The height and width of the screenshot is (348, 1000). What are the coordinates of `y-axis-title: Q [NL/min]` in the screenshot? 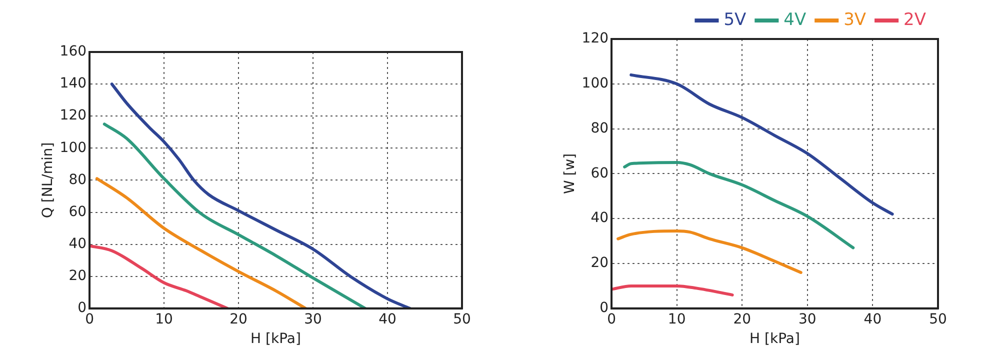 It's located at (48, 180).